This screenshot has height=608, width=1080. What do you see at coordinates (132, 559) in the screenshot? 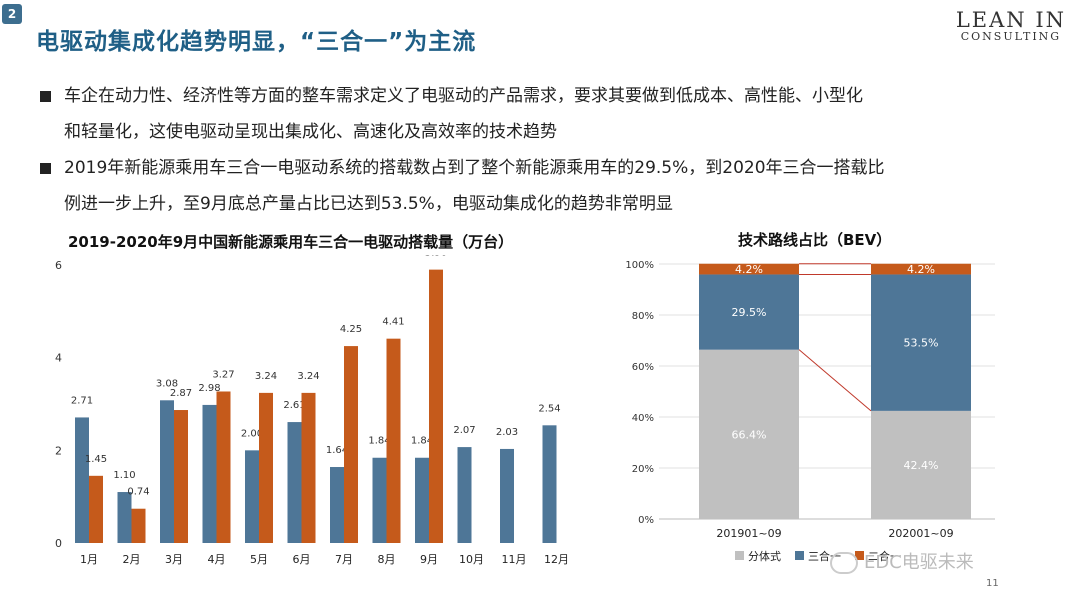
I see `x-tick-label: 2月` at bounding box center [132, 559].